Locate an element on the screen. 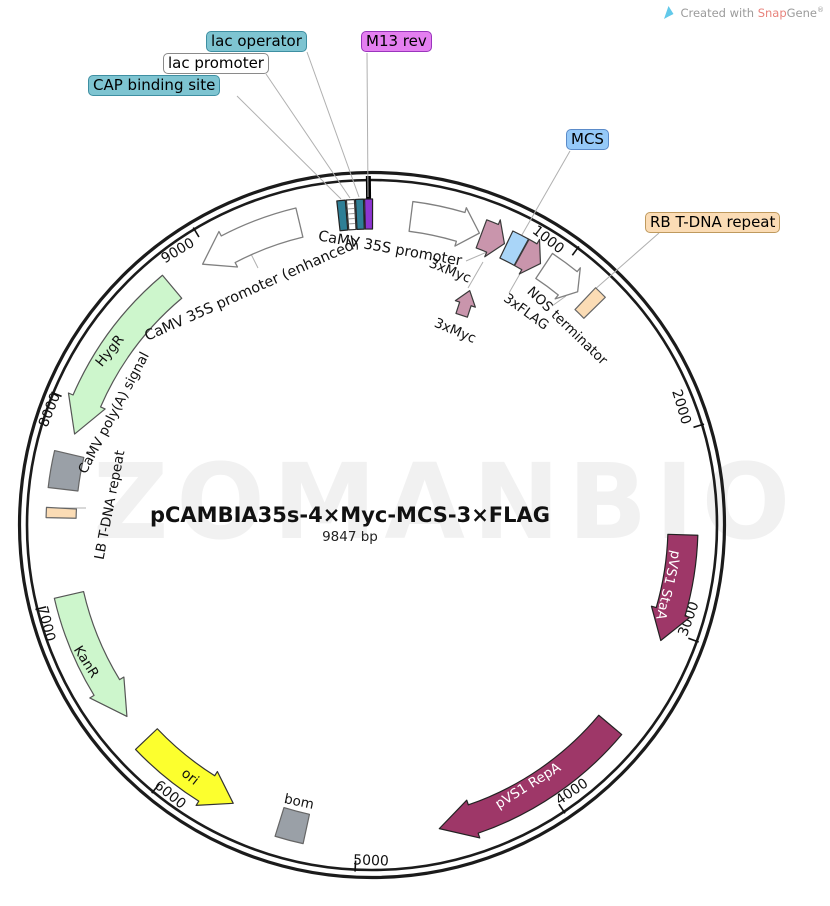 The height and width of the screenshot is (906, 830). feature-cap-binding-site is located at coordinates (342, 215).